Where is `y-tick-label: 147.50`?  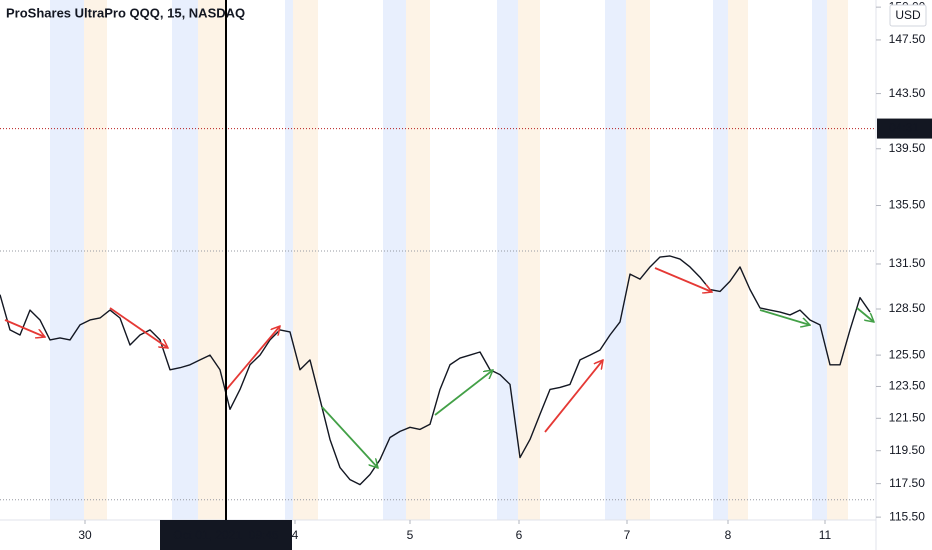 y-tick-label: 147.50 is located at coordinates (907, 39).